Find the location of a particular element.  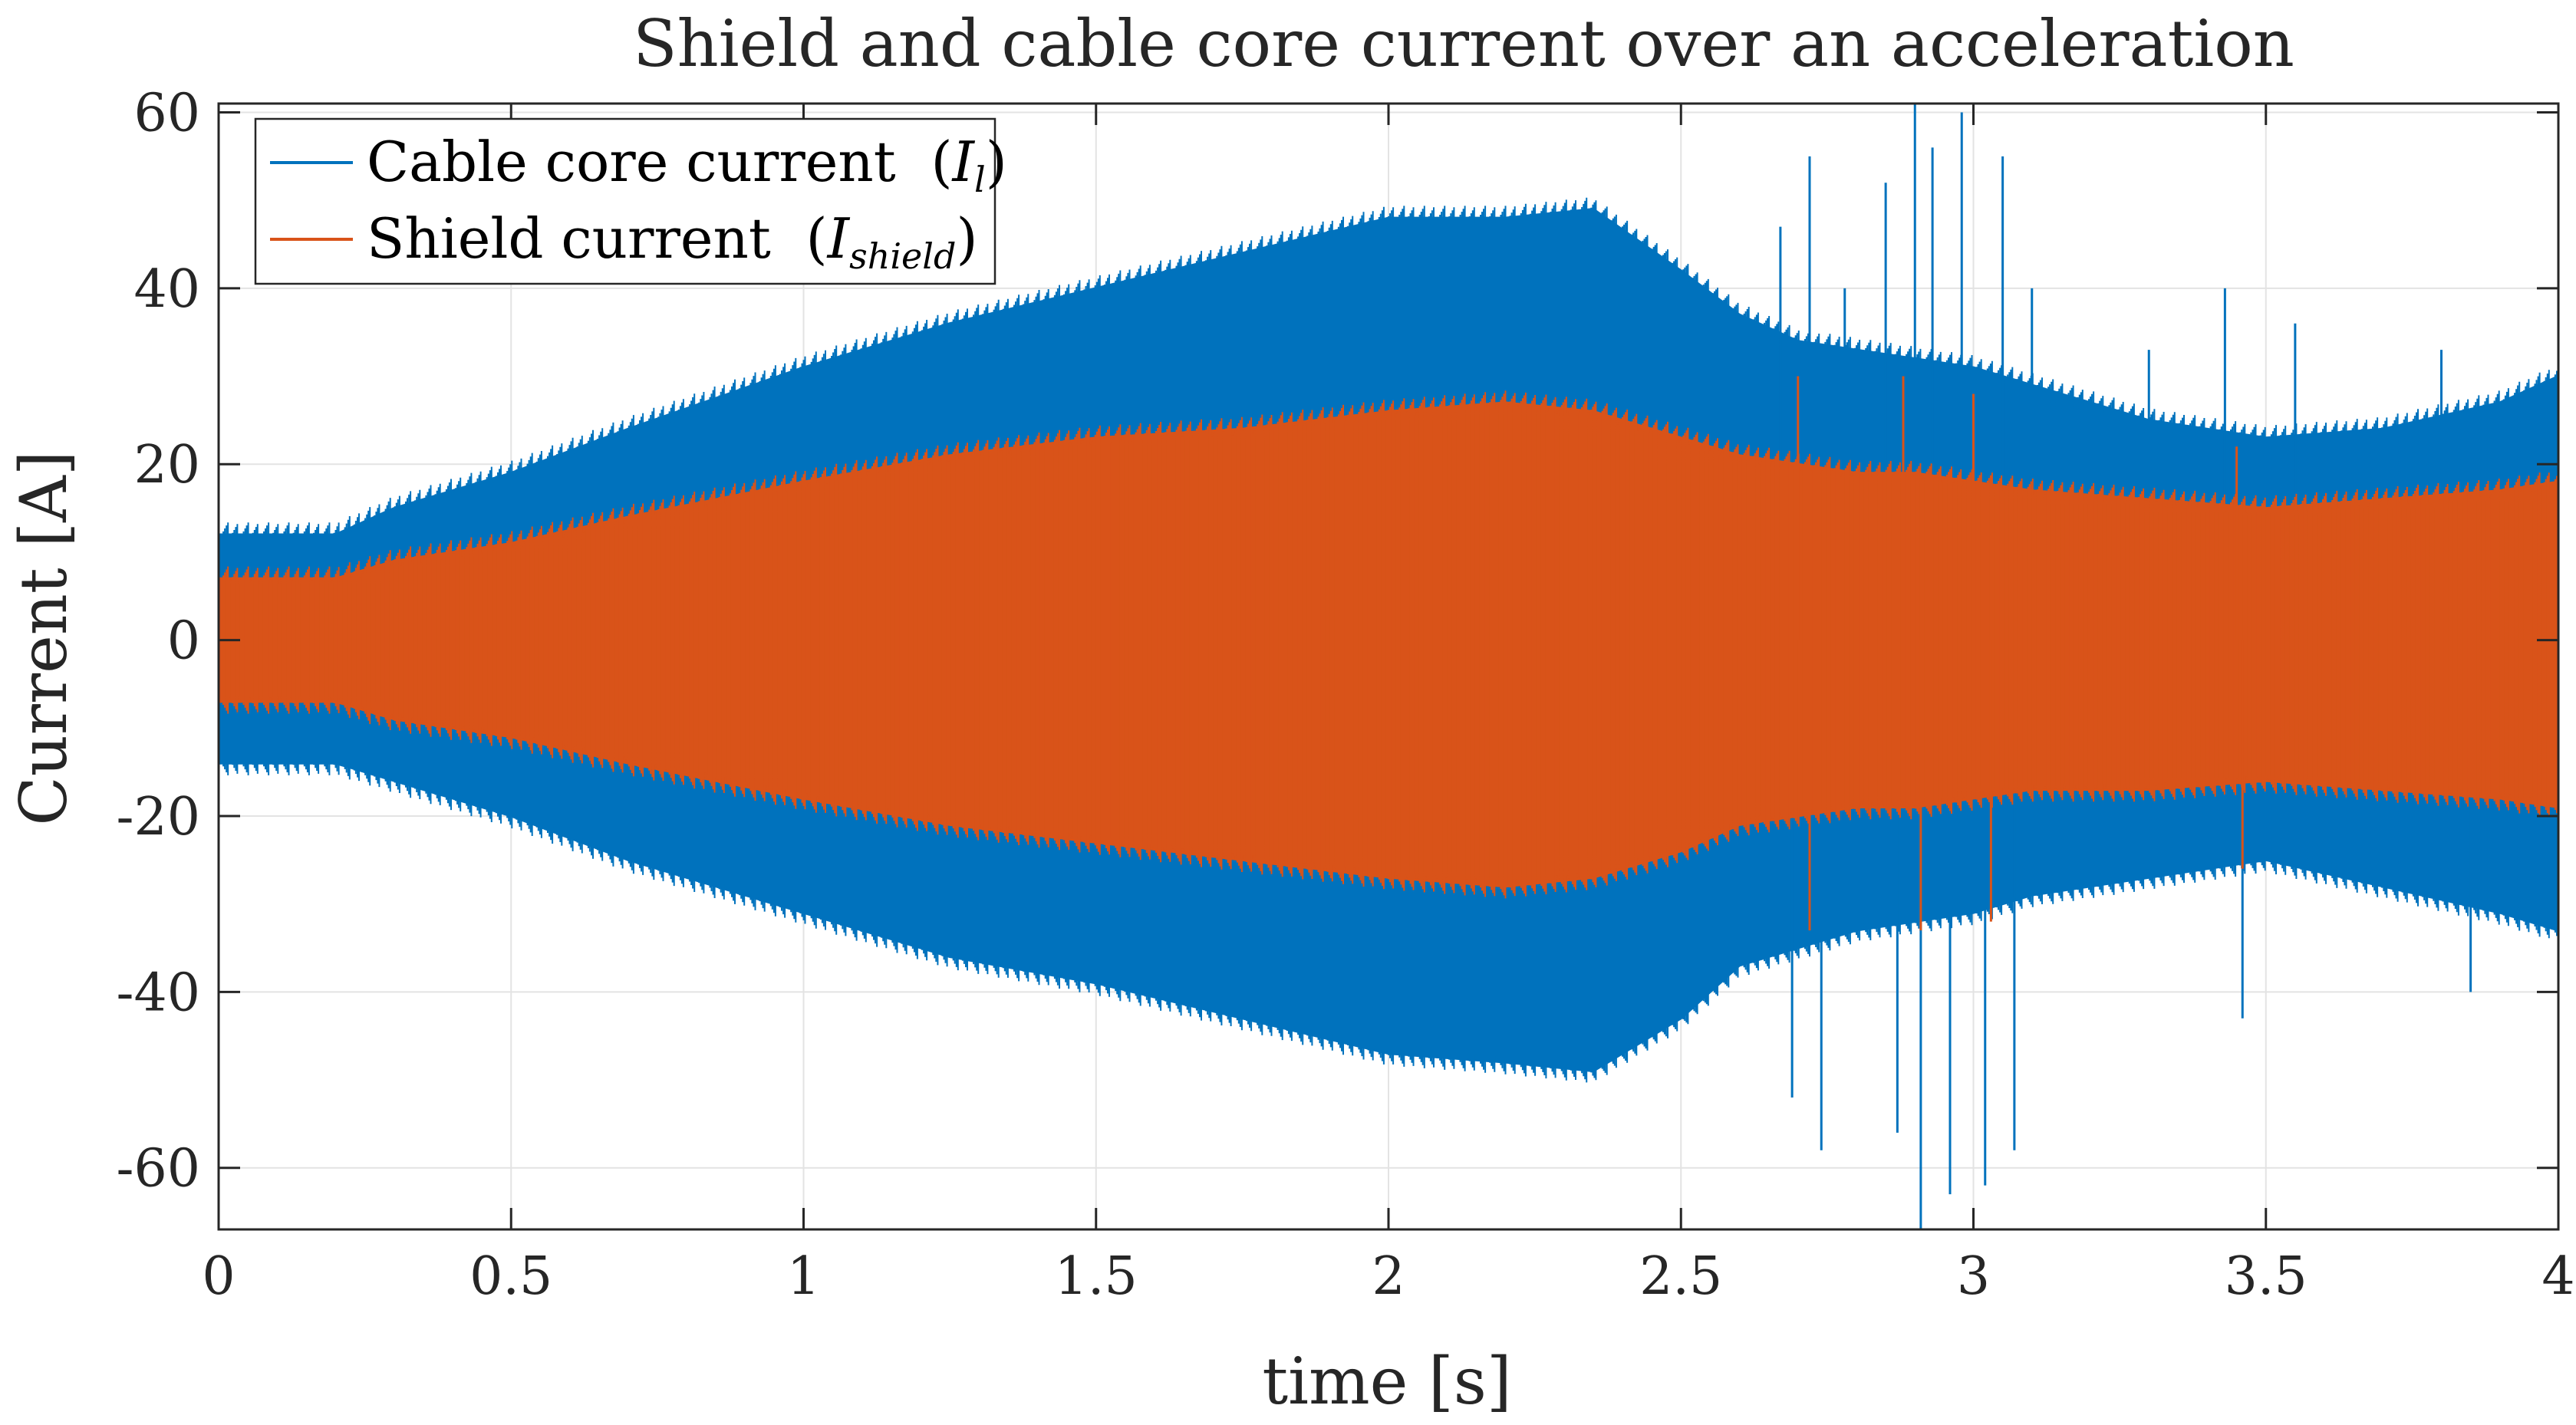

legend-close-paren-1: ) is located at coordinates (966, 238).